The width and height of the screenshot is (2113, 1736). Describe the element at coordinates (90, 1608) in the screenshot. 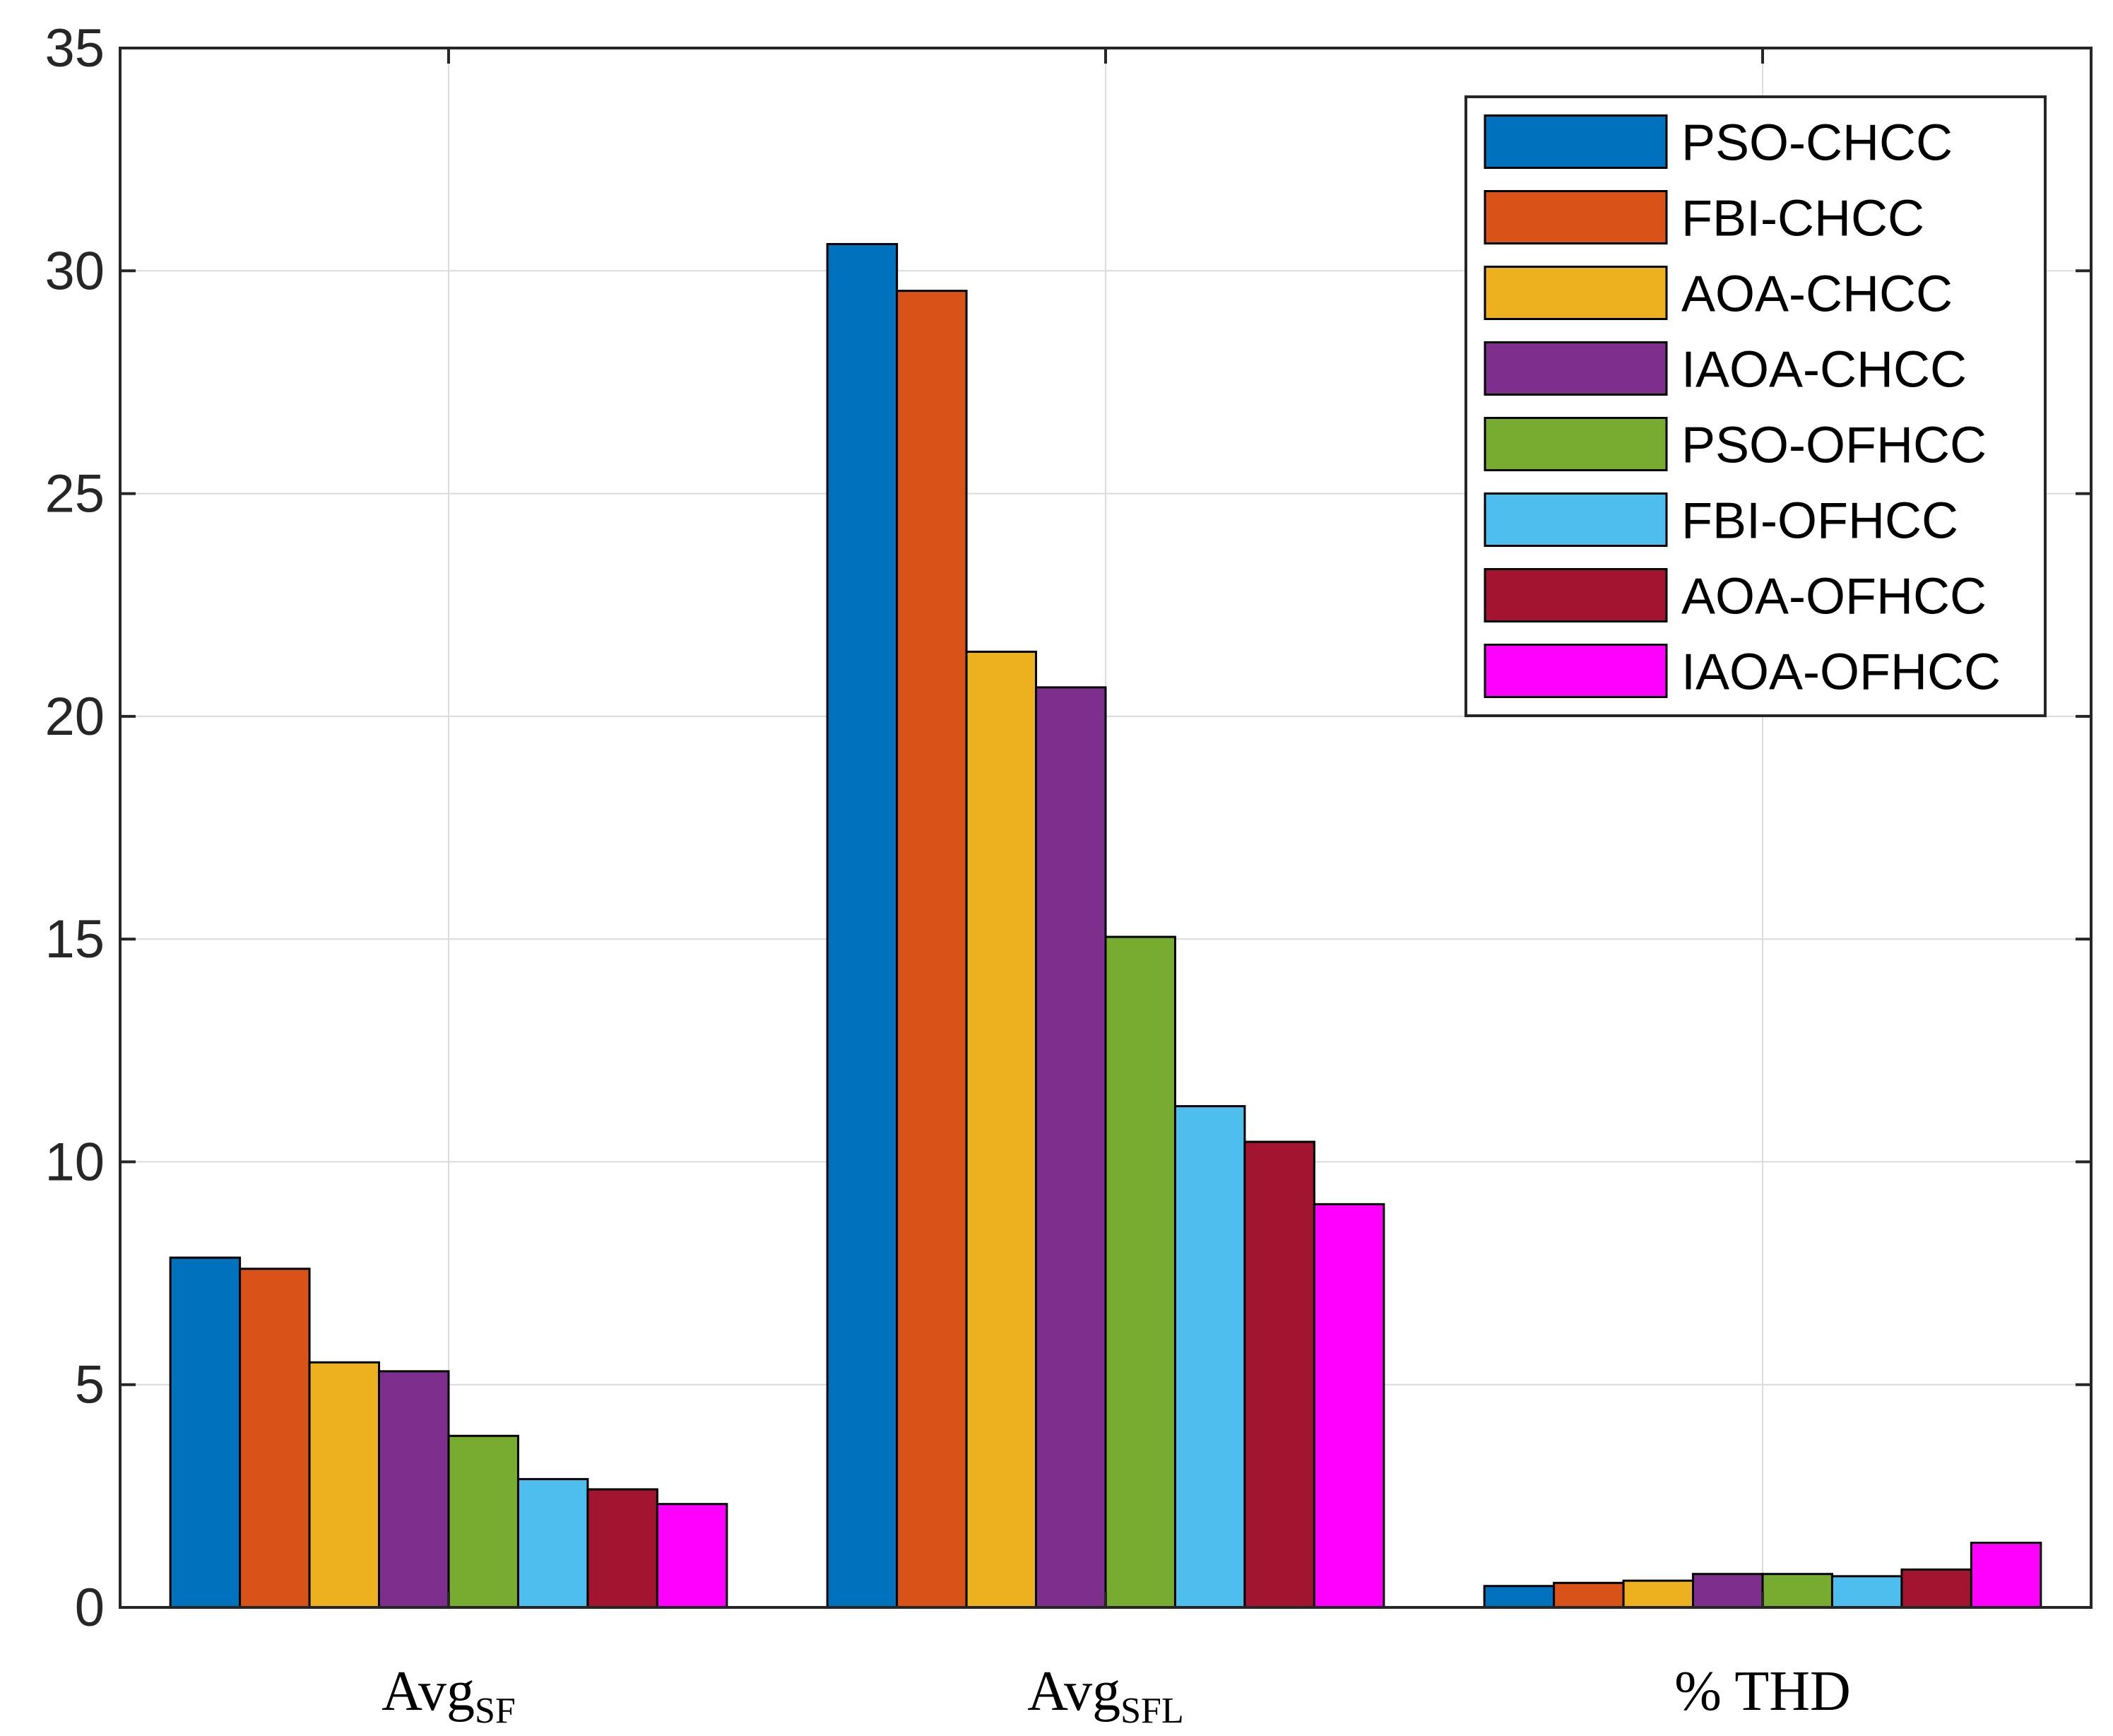

I see `y-tick-label: 0` at that location.